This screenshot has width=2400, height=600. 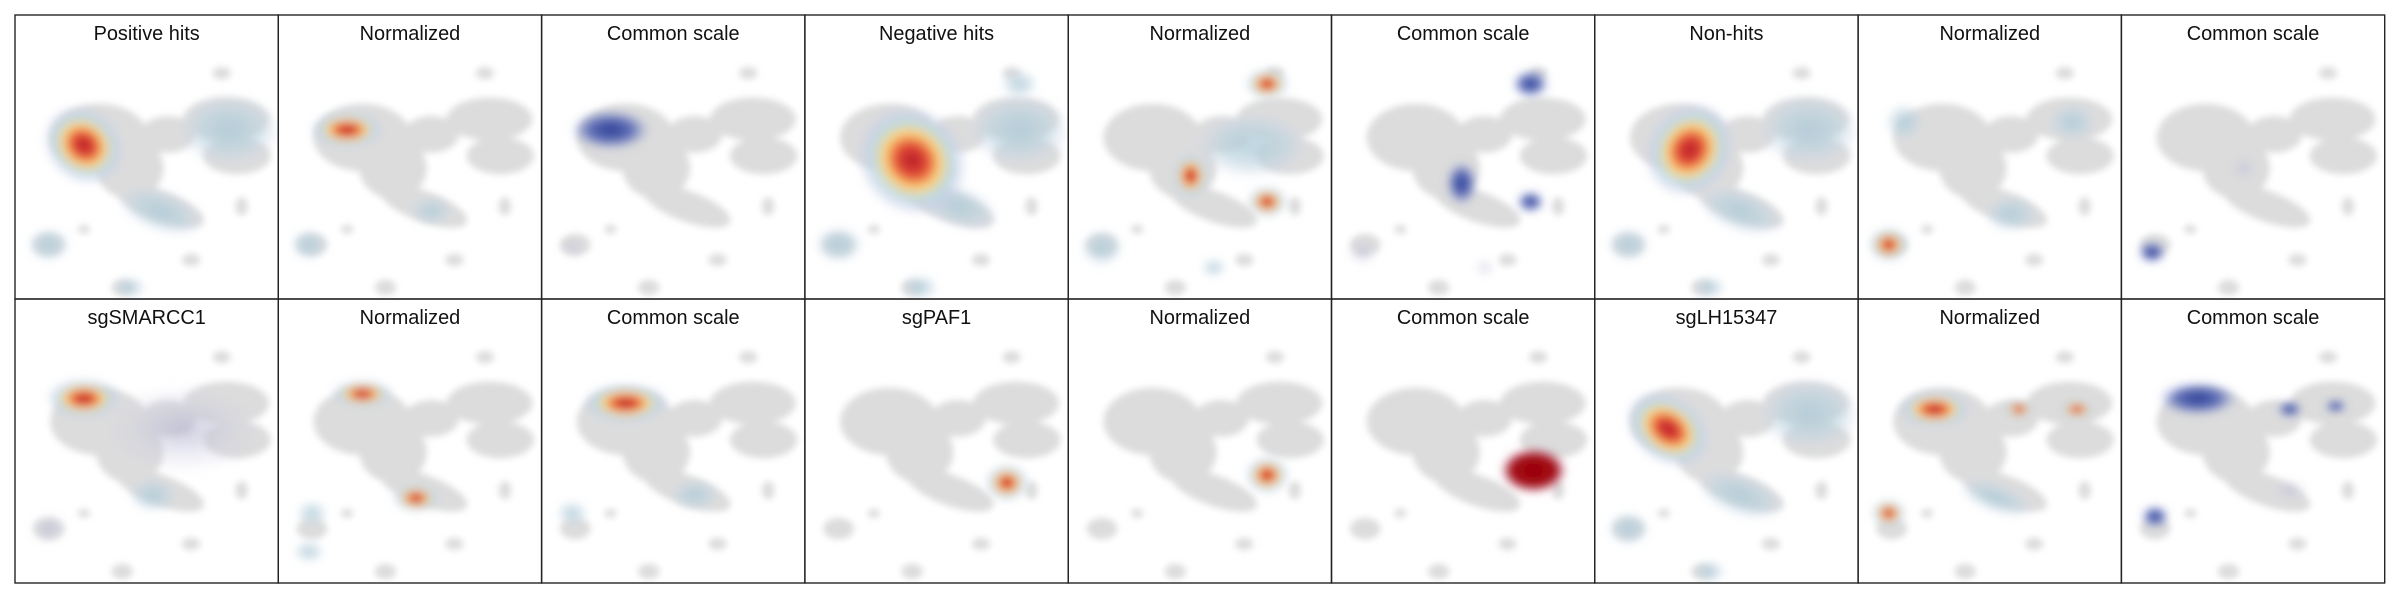 I want to click on panel-title: Negative hits, so click(x=936, y=34).